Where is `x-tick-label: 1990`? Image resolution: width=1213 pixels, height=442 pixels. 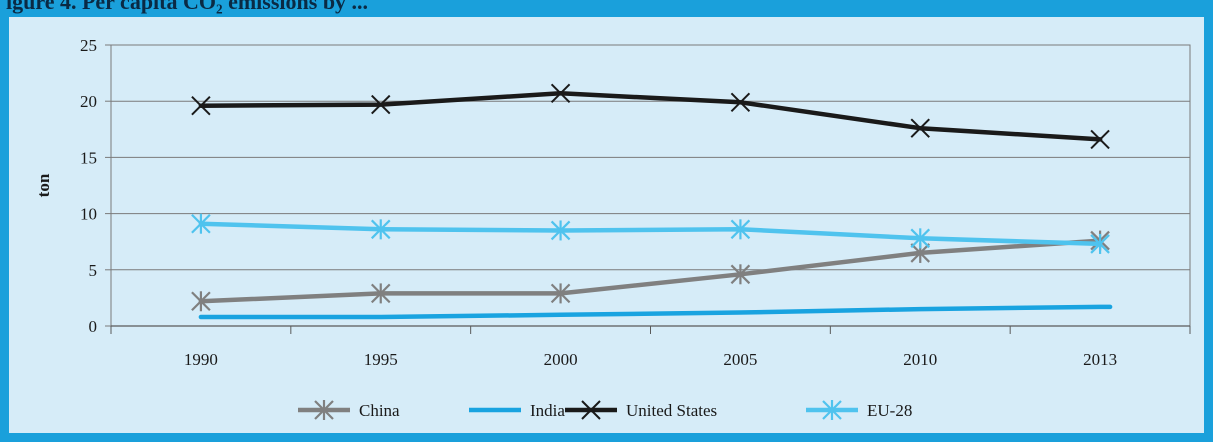 x-tick-label: 1990 is located at coordinates (201, 359).